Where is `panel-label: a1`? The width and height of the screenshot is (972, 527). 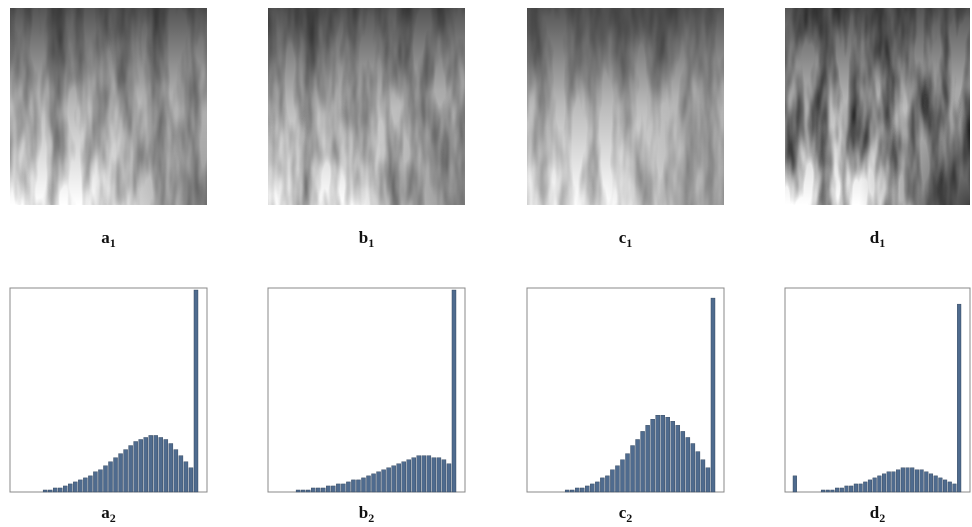 panel-label: a1 is located at coordinates (108, 239).